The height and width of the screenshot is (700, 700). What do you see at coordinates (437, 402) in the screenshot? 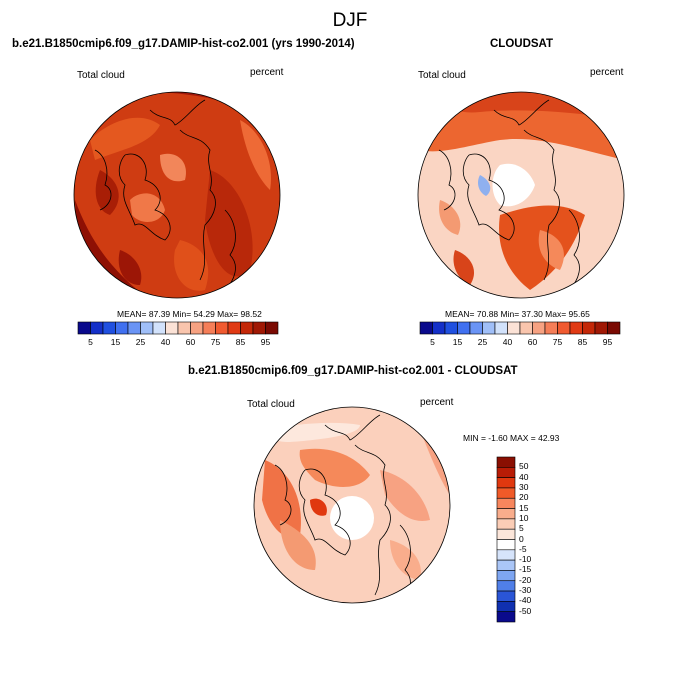
I see `panel3-units: percent` at bounding box center [437, 402].